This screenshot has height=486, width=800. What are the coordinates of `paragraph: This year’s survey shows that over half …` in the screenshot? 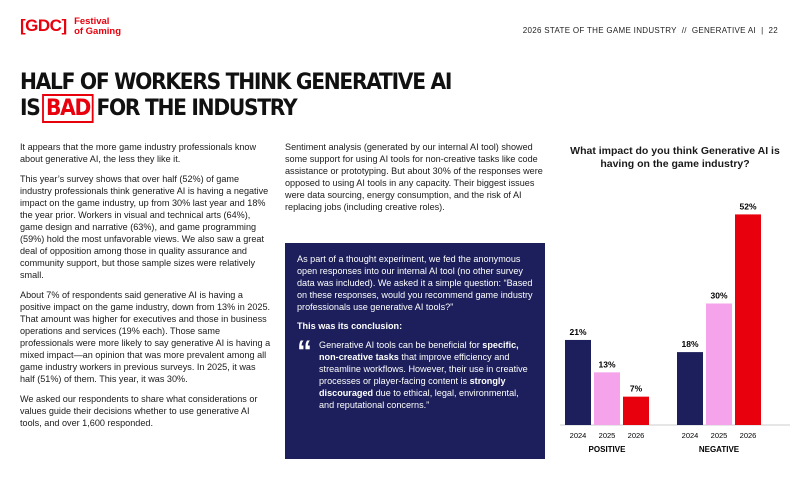 It's located at (144, 227).